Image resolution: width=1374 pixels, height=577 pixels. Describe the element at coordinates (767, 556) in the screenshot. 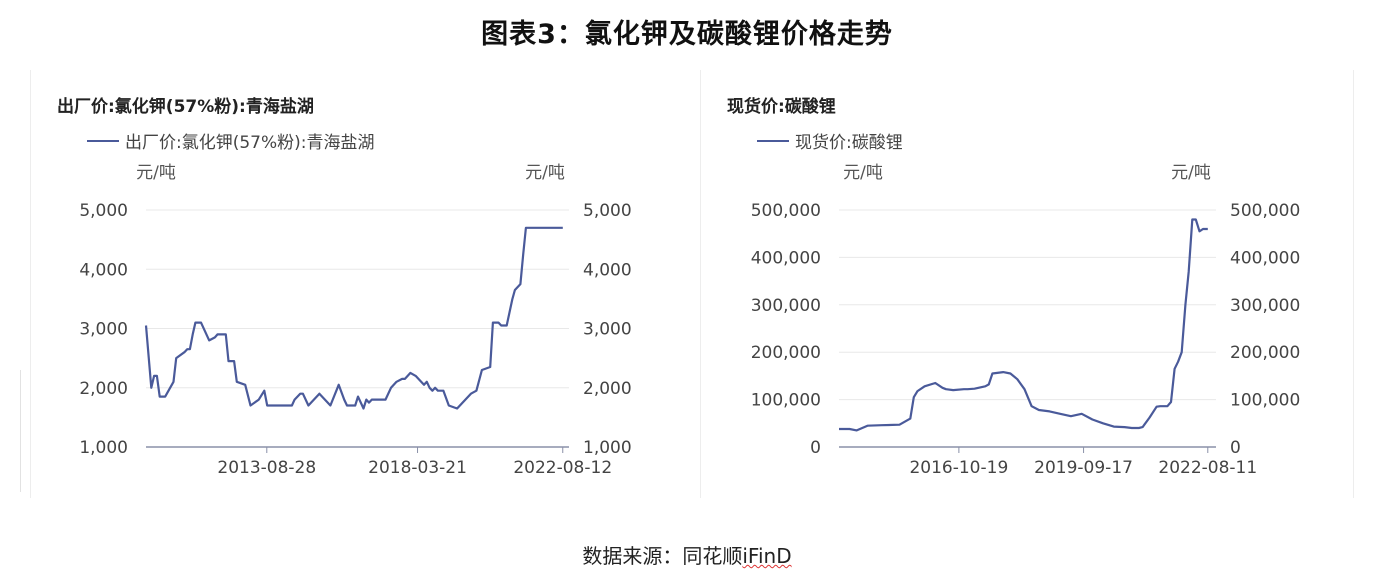

I see `source-brand: iFinD` at that location.